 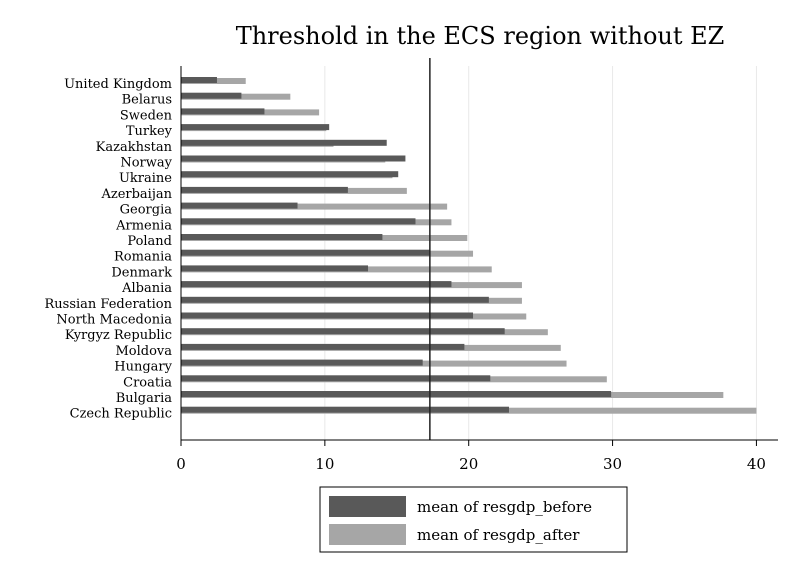 I want to click on chart-title: Threshold in the ECS region without EZ, so click(x=480, y=36).